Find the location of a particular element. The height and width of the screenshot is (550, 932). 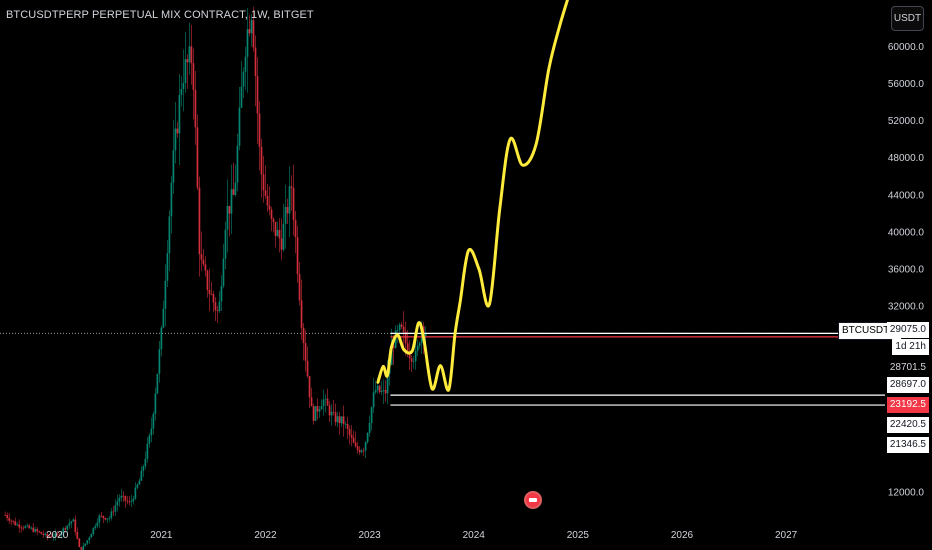

y-tick-label-5: 48000.0 is located at coordinates (906, 158).